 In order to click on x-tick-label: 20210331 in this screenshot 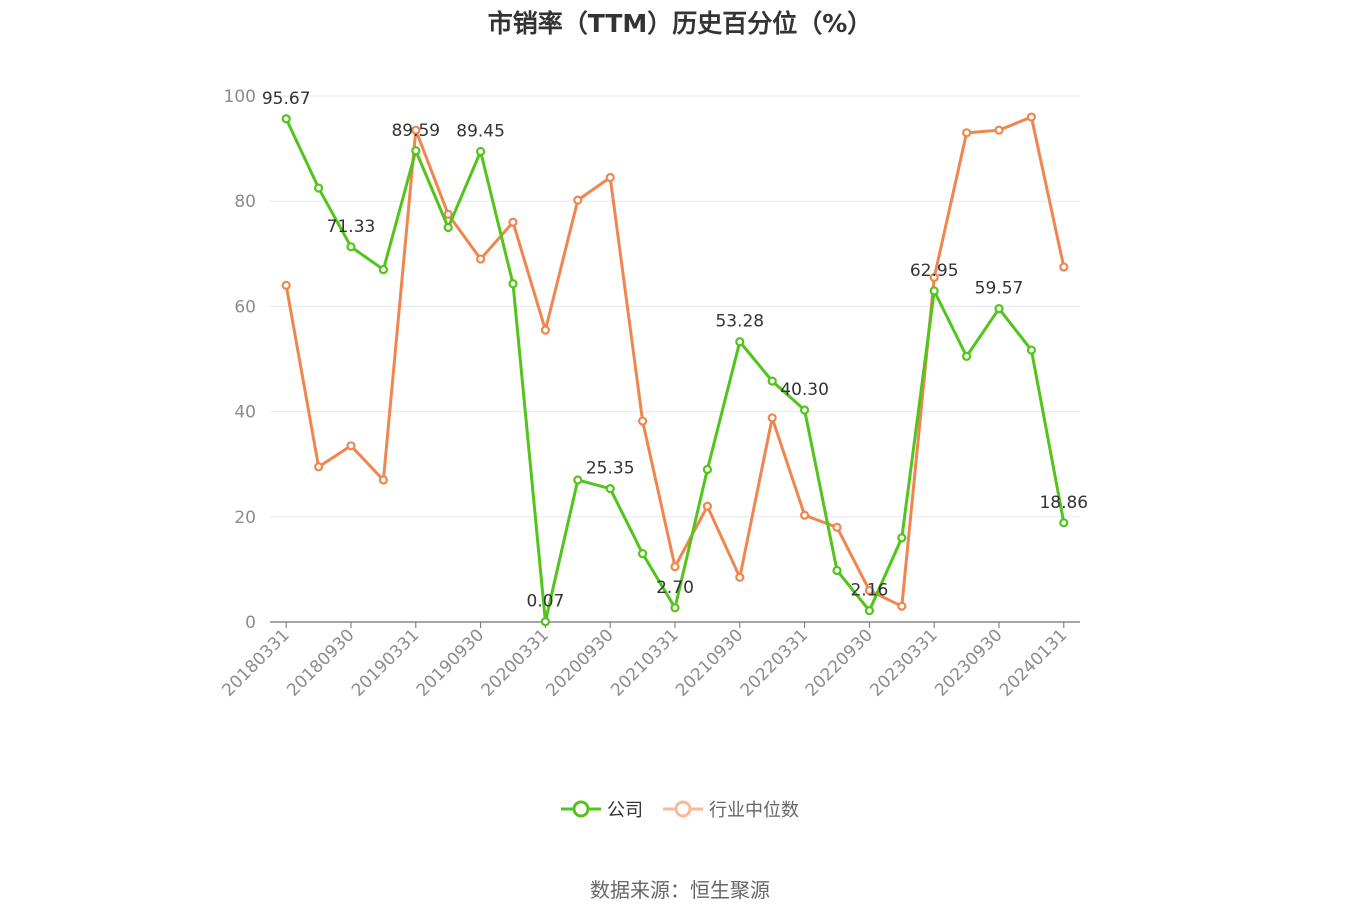, I will do `click(644, 662)`.